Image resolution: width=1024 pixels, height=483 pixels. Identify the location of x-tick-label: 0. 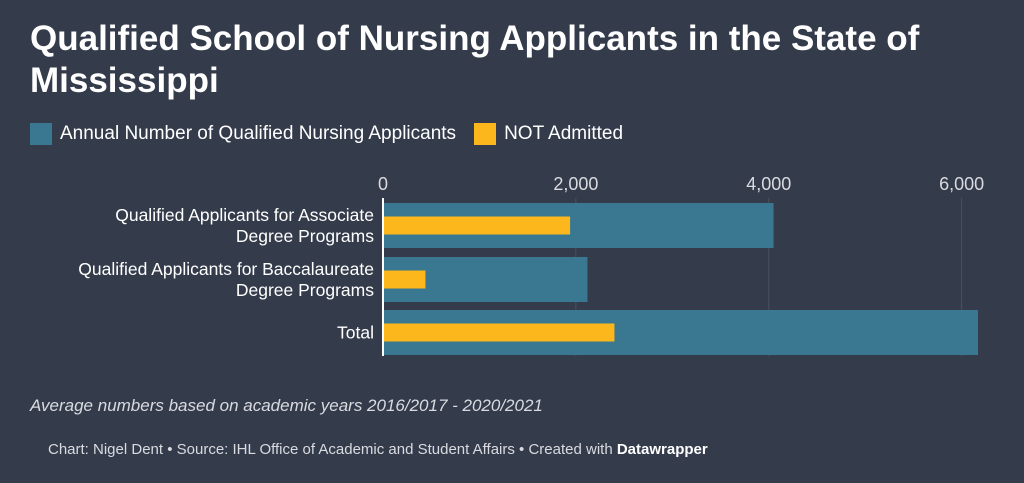
(383, 184).